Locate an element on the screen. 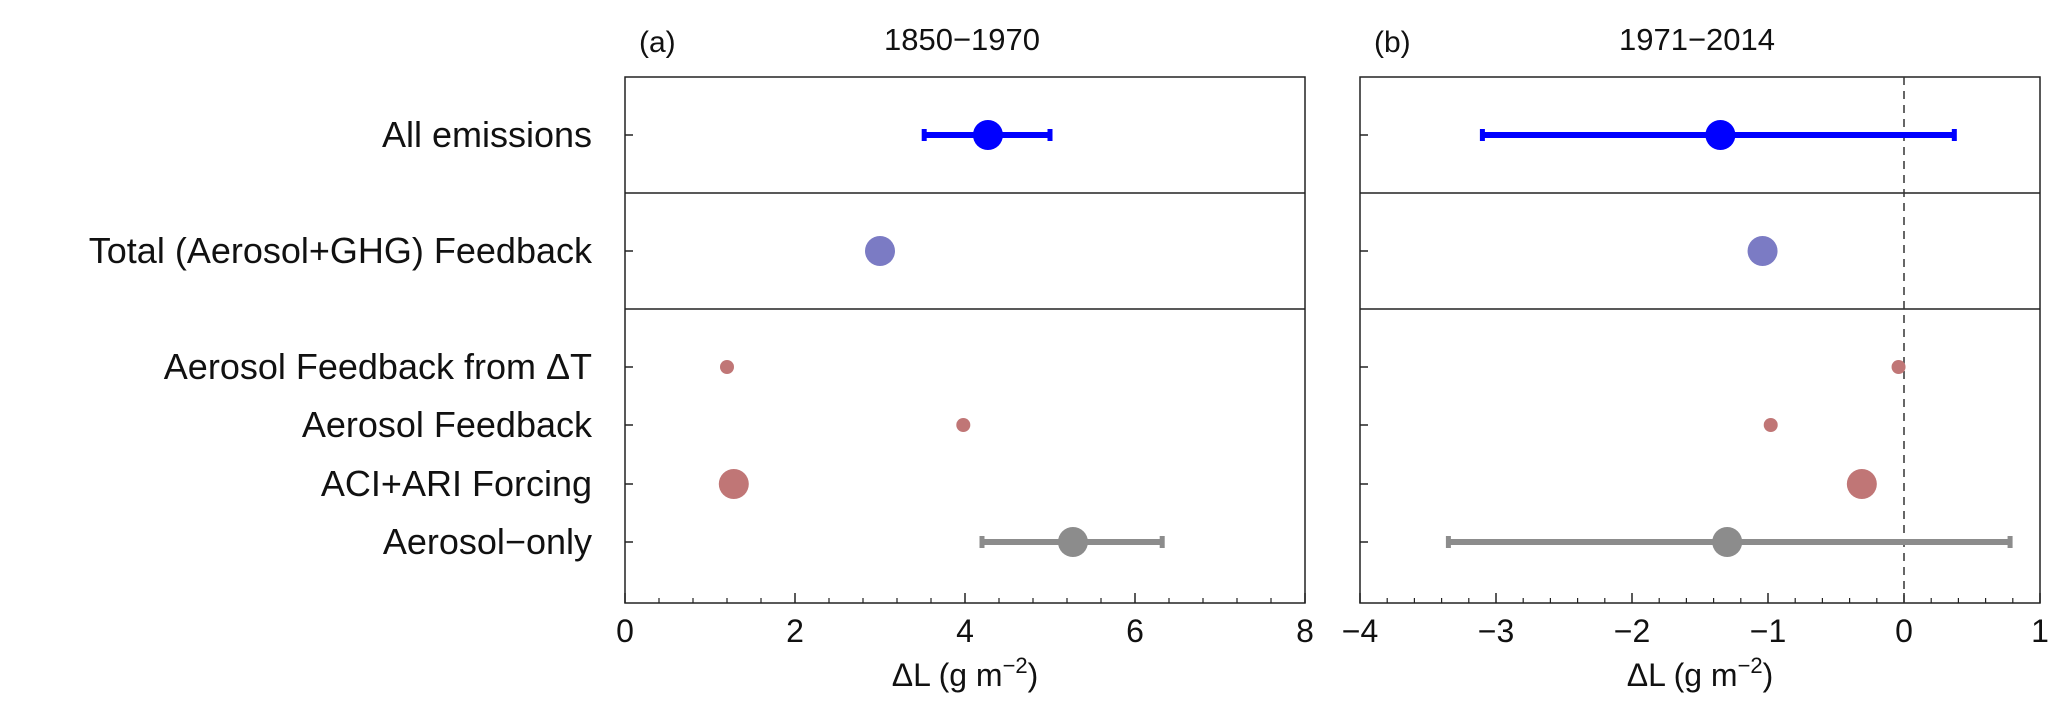 The height and width of the screenshot is (714, 2067). row-label: All emissions is located at coordinates (487, 134).